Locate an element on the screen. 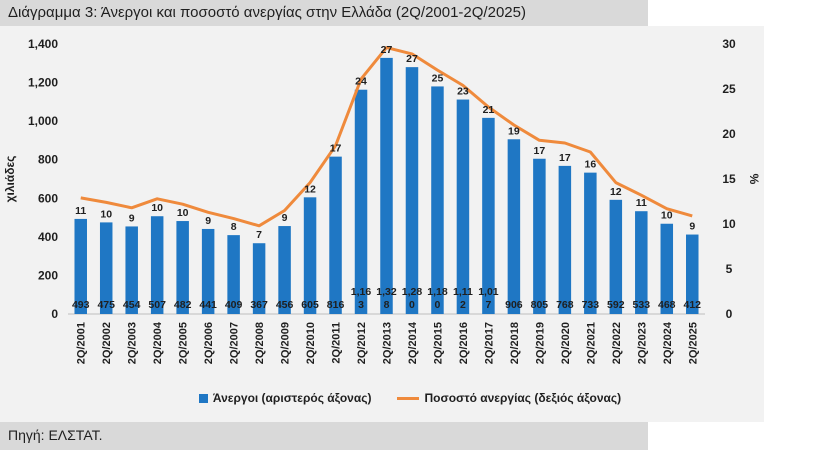  x-tick-label: 2Q/2019 is located at coordinates (540, 343).